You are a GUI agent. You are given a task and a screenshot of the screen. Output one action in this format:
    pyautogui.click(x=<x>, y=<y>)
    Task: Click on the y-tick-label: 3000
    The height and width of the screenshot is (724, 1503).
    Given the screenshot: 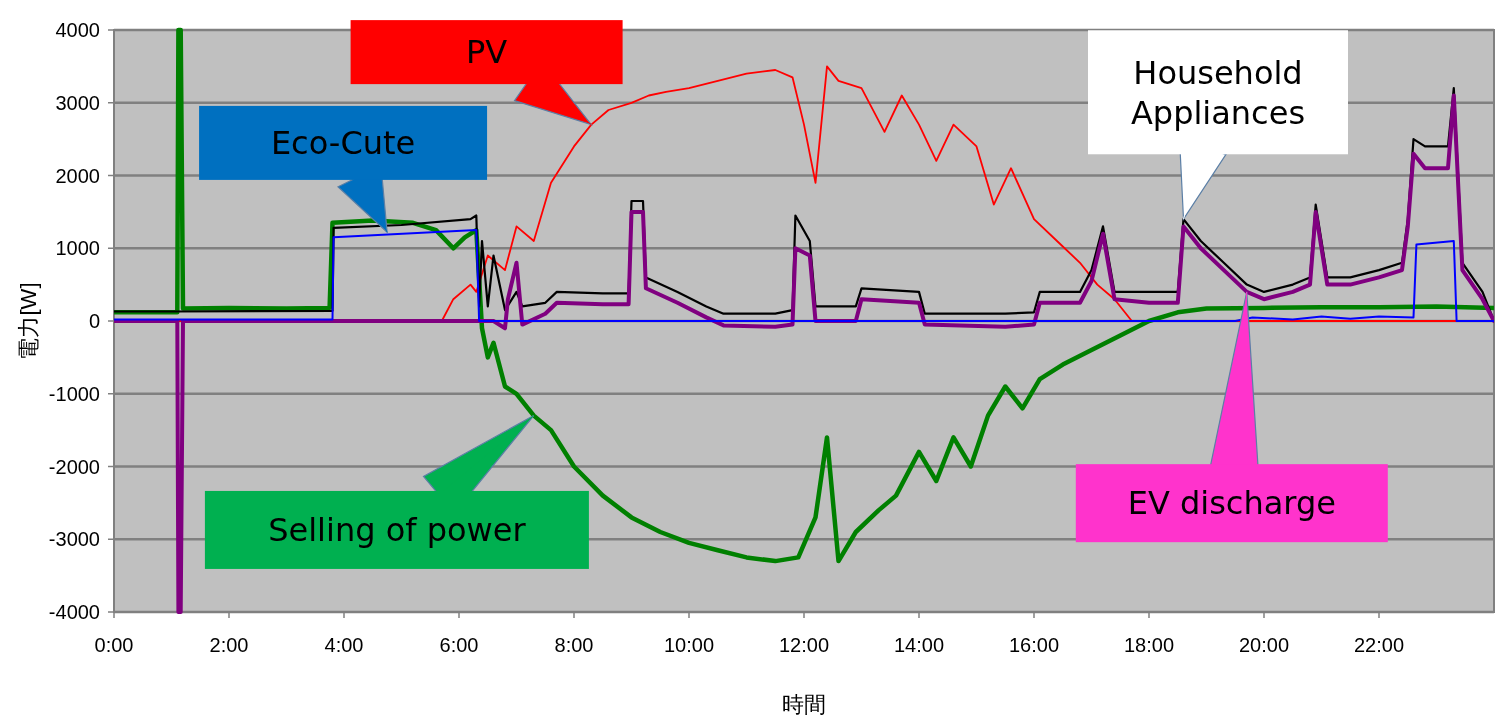 What is the action you would take?
    pyautogui.click(x=77, y=102)
    